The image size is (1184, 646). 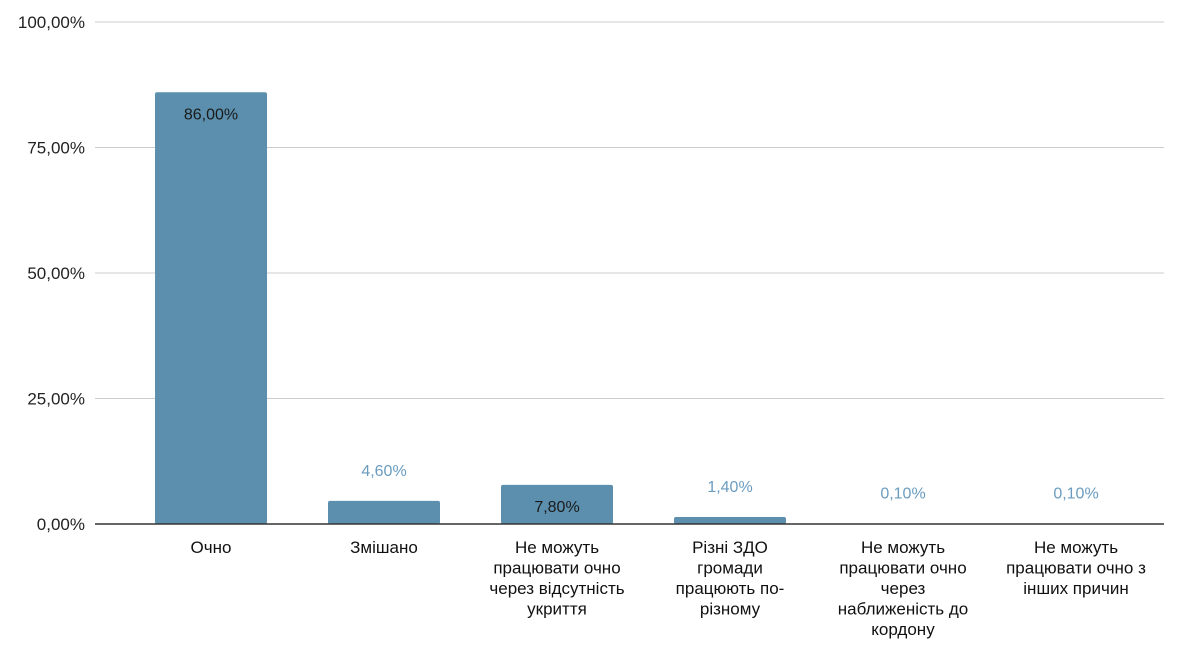 I want to click on x-tick-label-line: кордону, so click(x=903, y=629).